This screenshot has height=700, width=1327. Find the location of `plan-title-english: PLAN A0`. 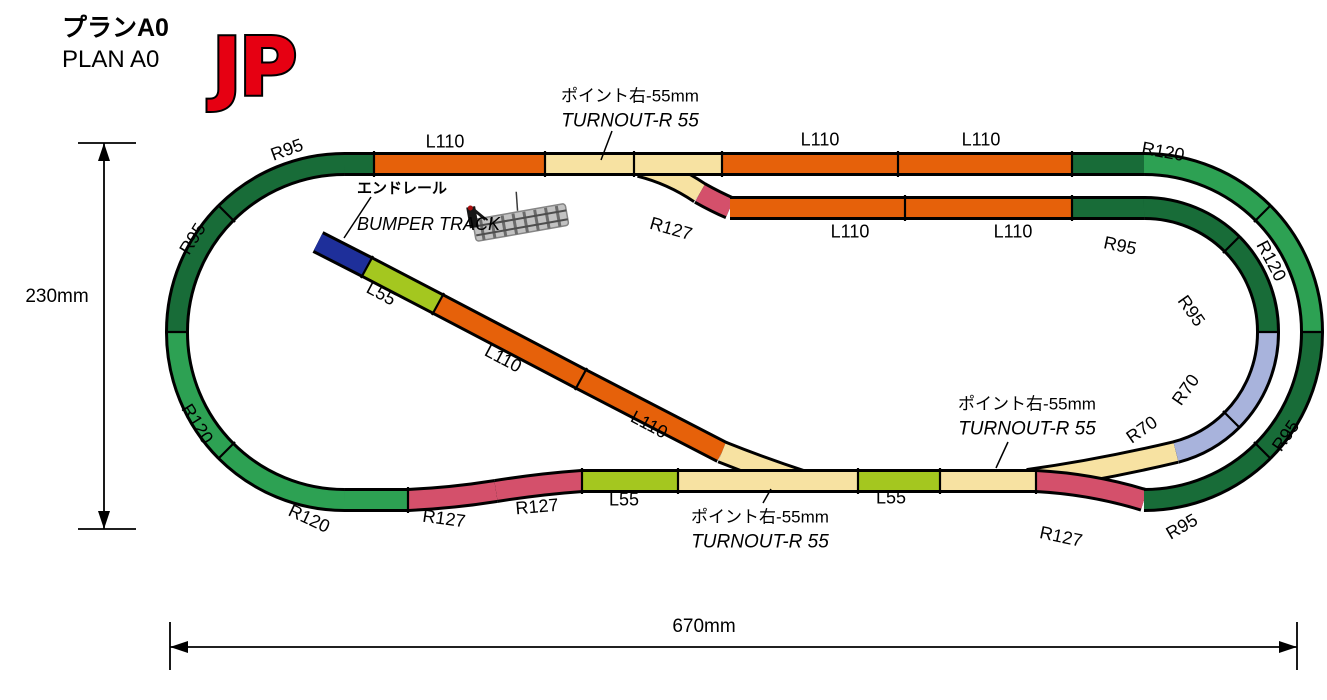

plan-title-english: PLAN A0 is located at coordinates (111, 59).